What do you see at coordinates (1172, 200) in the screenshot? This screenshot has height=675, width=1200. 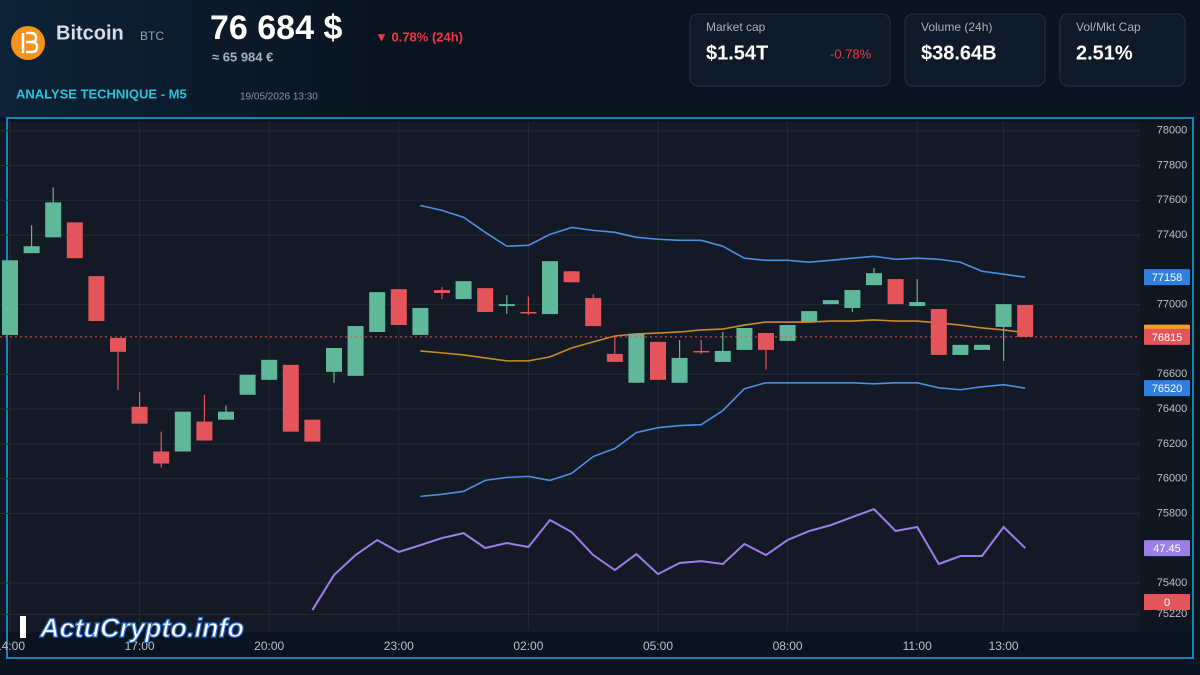 I see `y-tick-label: 77600` at bounding box center [1172, 200].